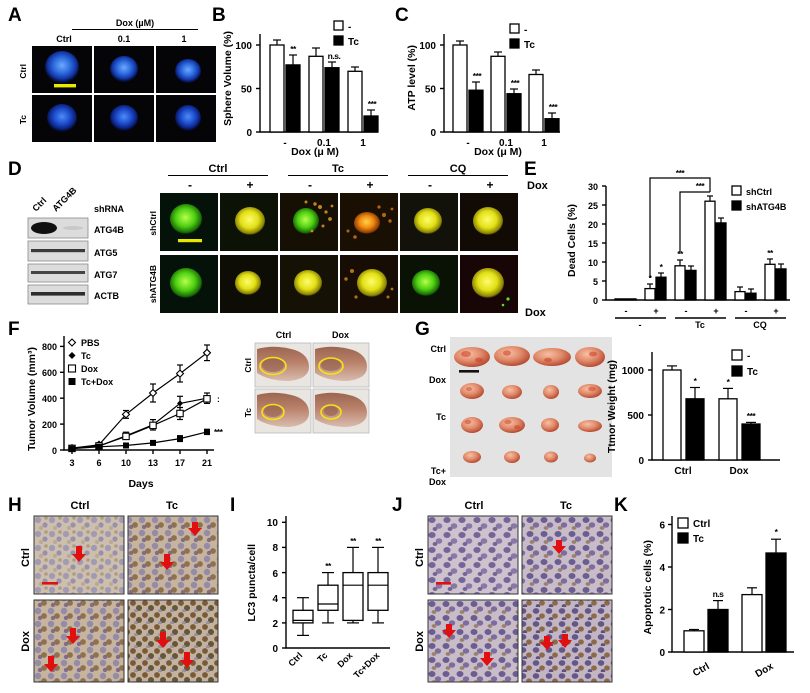 The image size is (810, 693). Describe the element at coordinates (489, 86) in the screenshot. I see `panel-c-plot: - Tc 0 50 100 *** *** *** - 0.1 1` at that location.